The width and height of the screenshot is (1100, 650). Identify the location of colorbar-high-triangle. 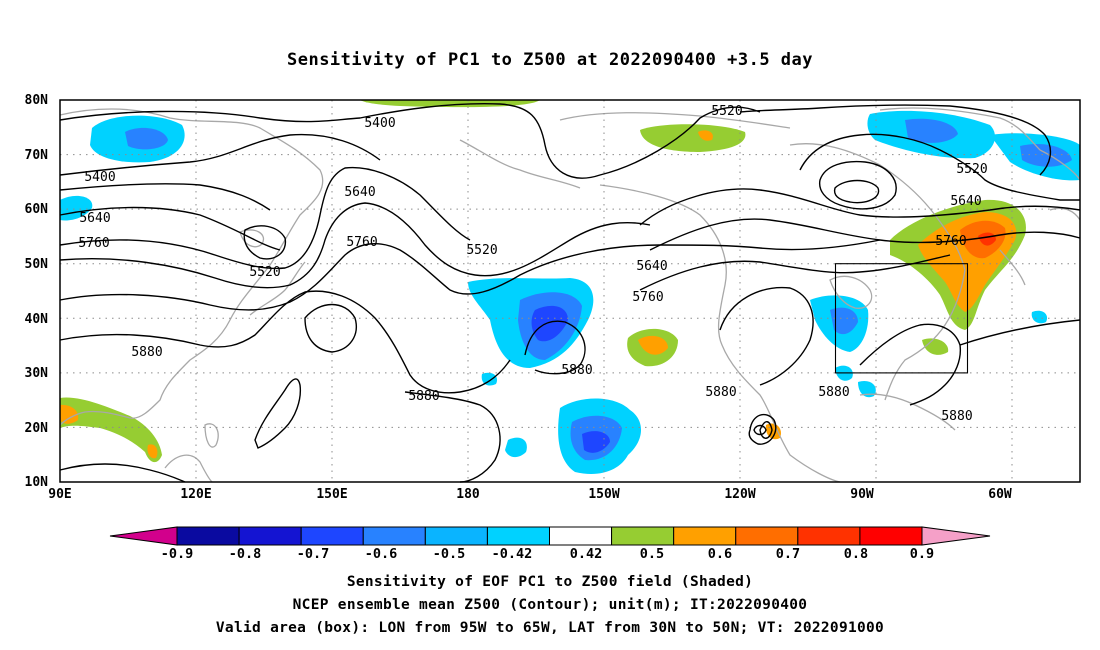
(956, 536).